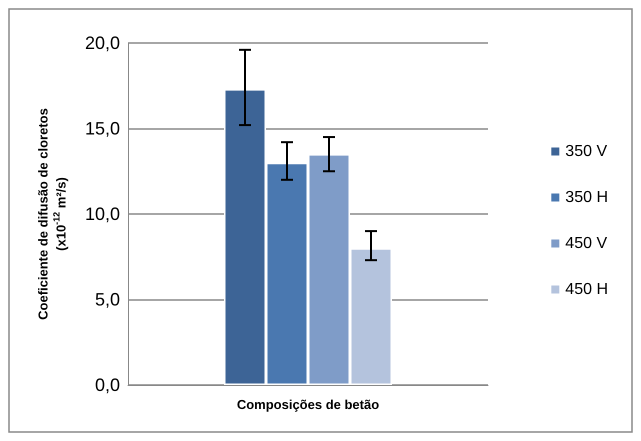 This screenshot has width=641, height=441. Describe the element at coordinates (107, 300) in the screenshot. I see `y-tick-label: 5,0` at that location.